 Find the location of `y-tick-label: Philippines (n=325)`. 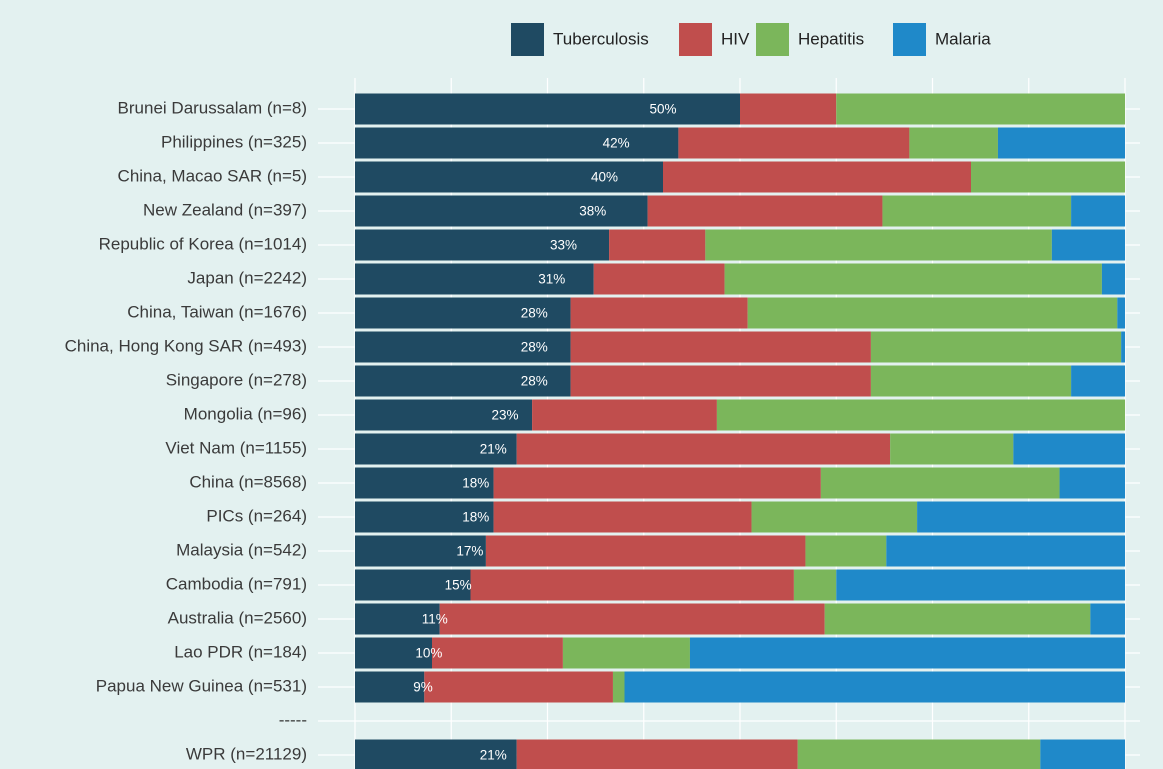

y-tick-label: Philippines (n=325) is located at coordinates (234, 141).